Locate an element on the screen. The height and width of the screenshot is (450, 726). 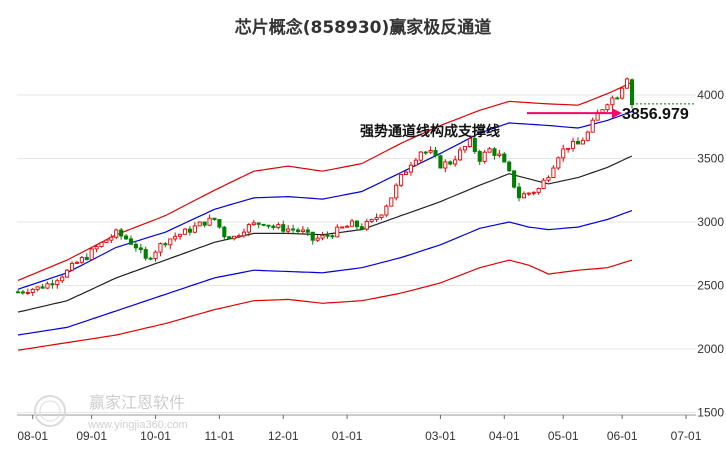
x-tick-label: 06-01 is located at coordinates (622, 436).